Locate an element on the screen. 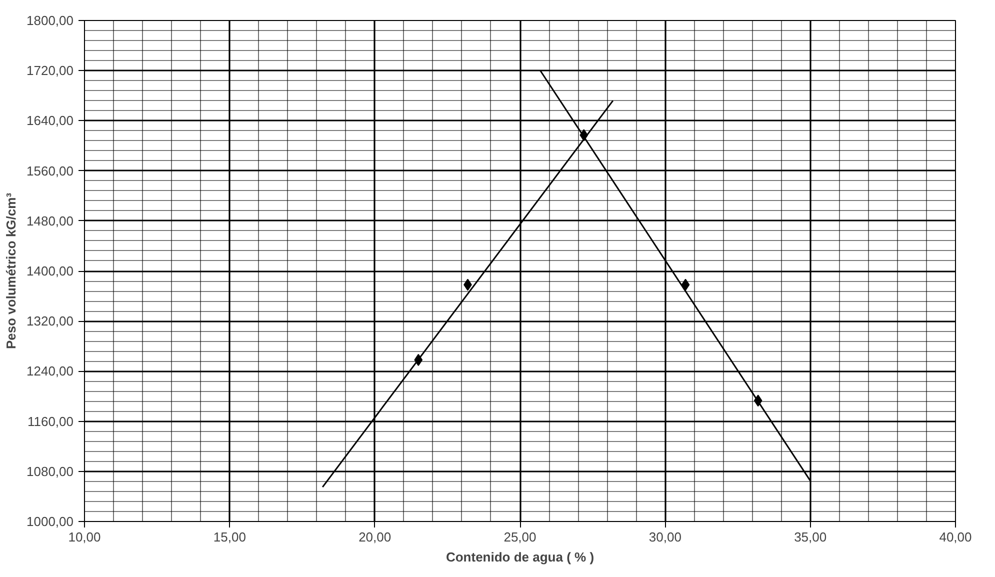 The image size is (995, 577). y-tick-label: 1240,00 is located at coordinates (50, 371).